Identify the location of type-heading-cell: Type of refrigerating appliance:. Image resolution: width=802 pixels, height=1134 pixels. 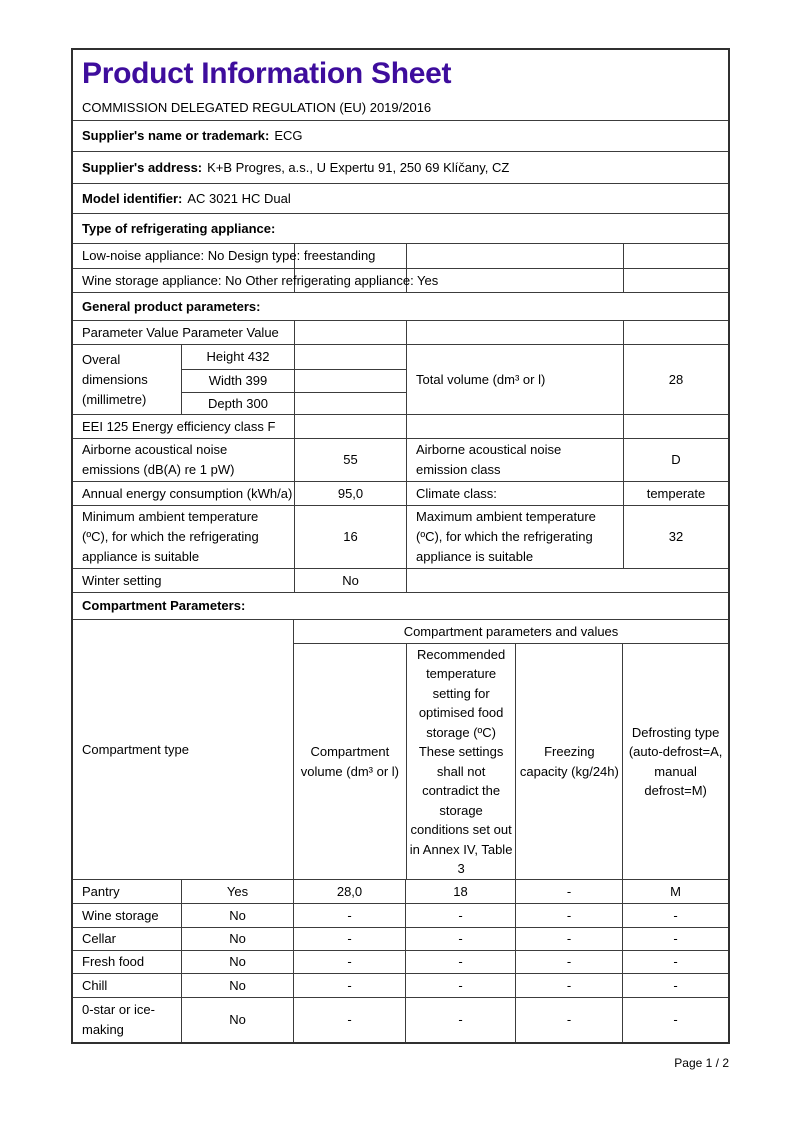
(400, 228).